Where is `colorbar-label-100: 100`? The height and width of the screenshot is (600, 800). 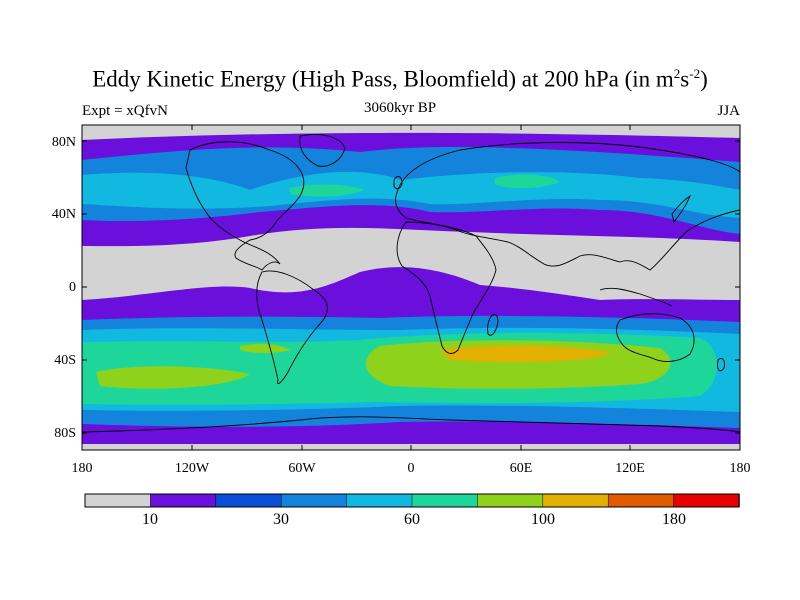
colorbar-label-100: 100 is located at coordinates (543, 519).